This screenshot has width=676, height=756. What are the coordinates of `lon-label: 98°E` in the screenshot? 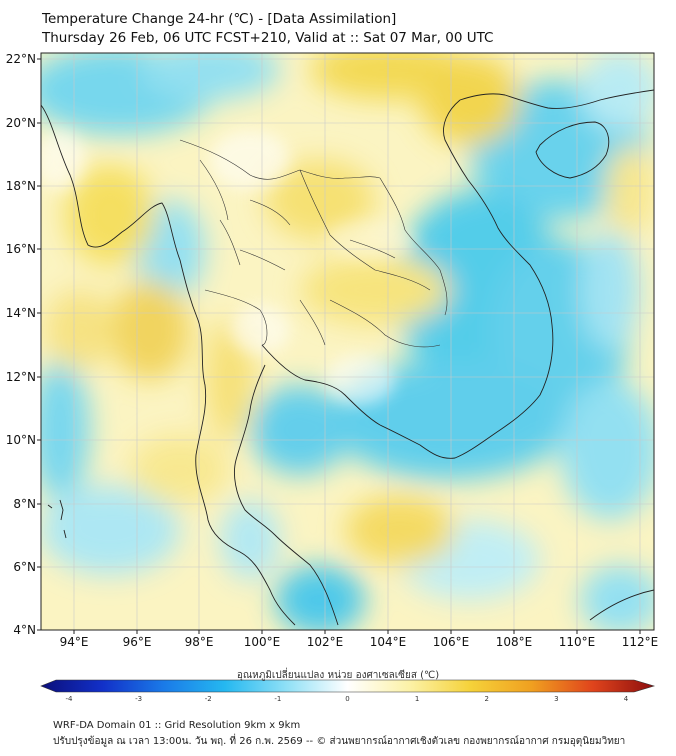 It's located at (199, 642).